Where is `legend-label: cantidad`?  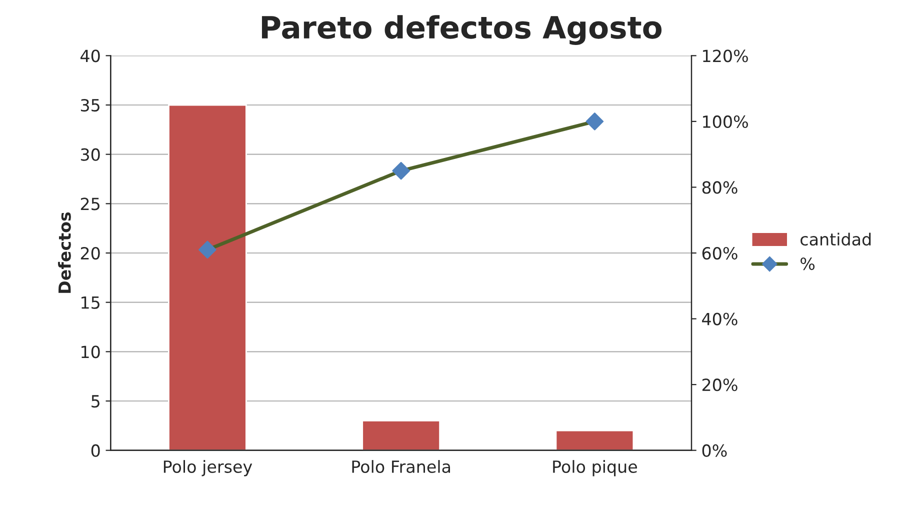
legend-label: cantidad is located at coordinates (835, 239).